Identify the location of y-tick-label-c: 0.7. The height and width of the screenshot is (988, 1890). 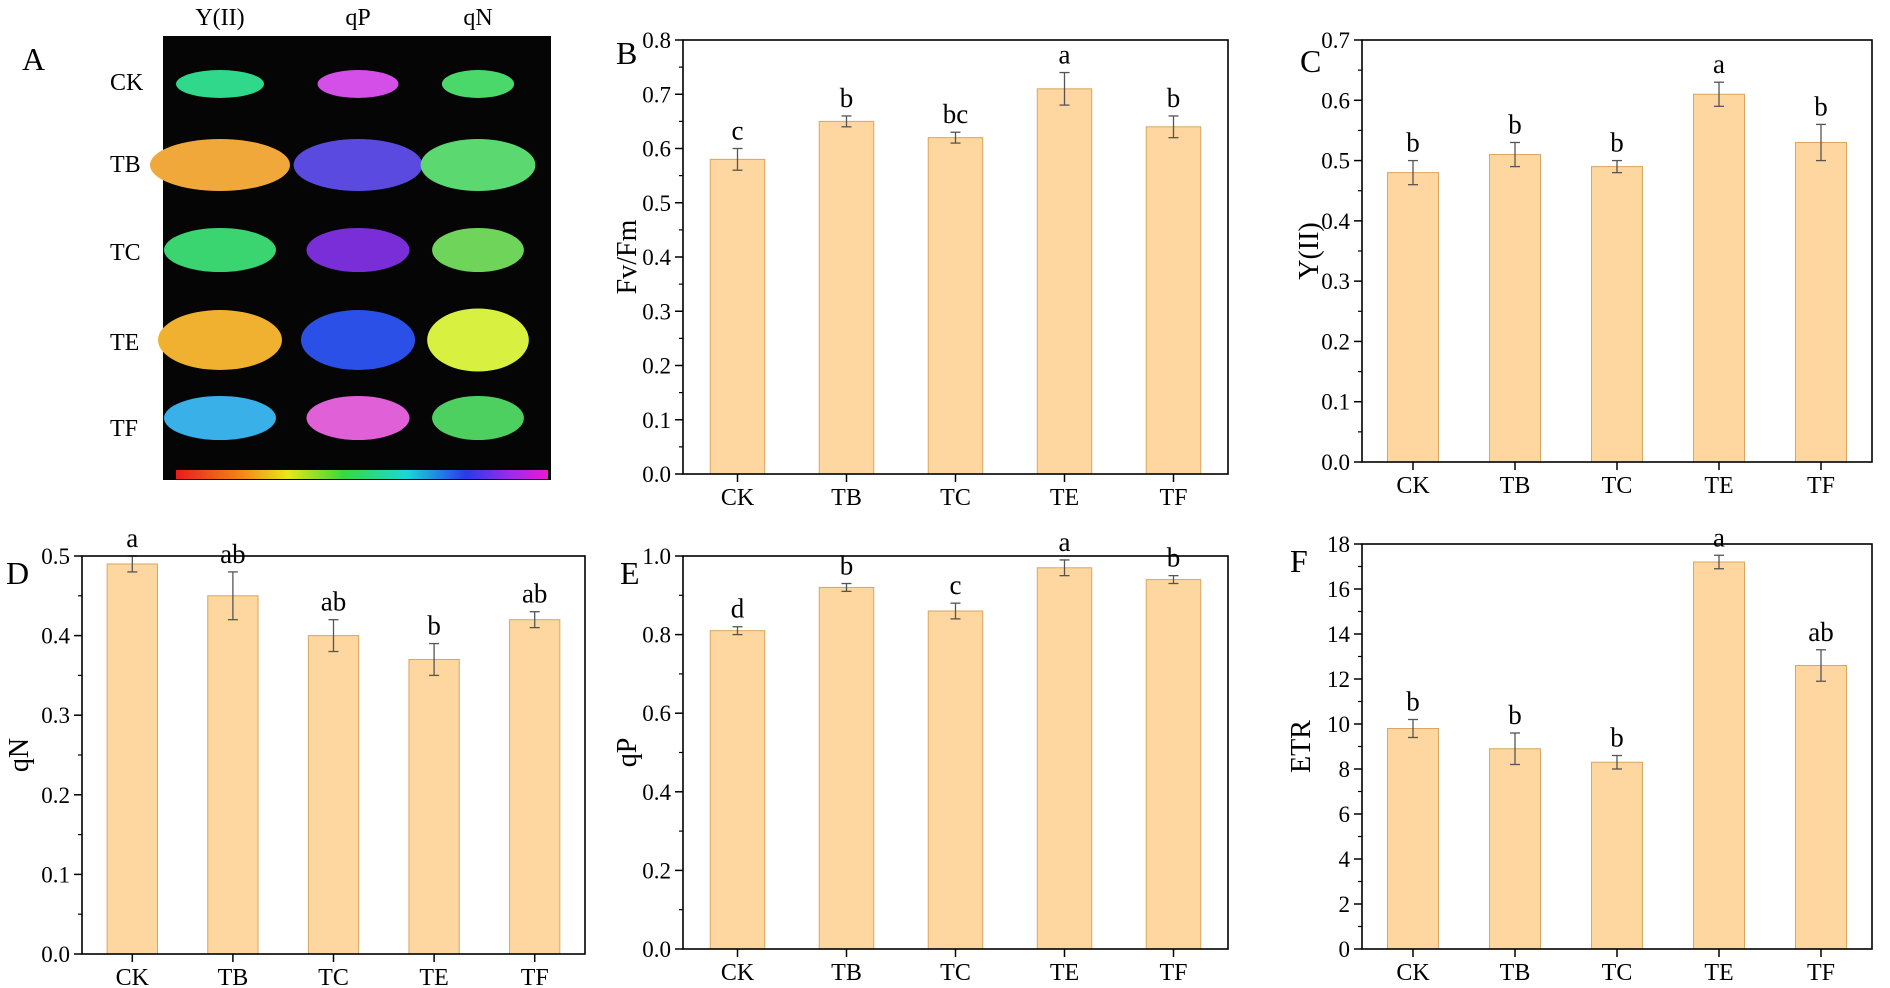
(1335, 40).